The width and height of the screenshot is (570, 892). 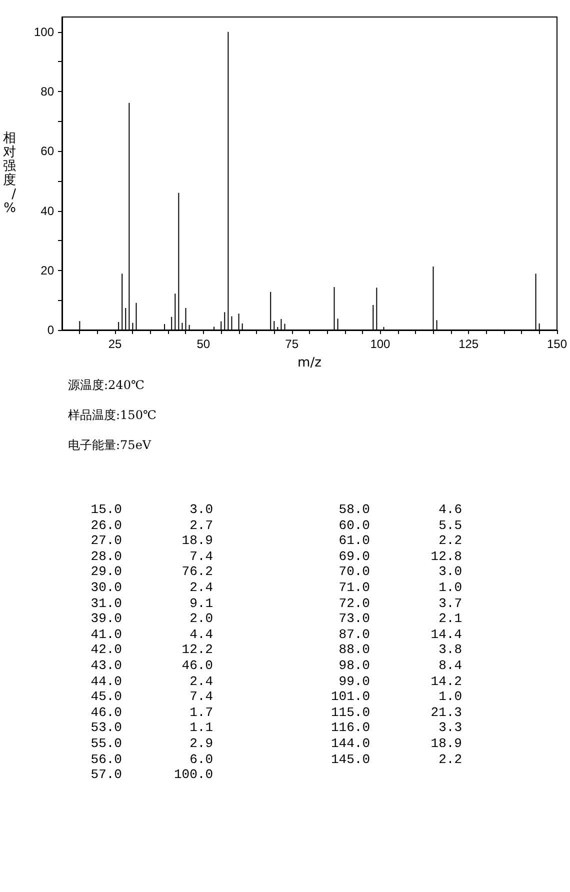 What do you see at coordinates (354, 556) in the screenshot?
I see `text: 69.0` at bounding box center [354, 556].